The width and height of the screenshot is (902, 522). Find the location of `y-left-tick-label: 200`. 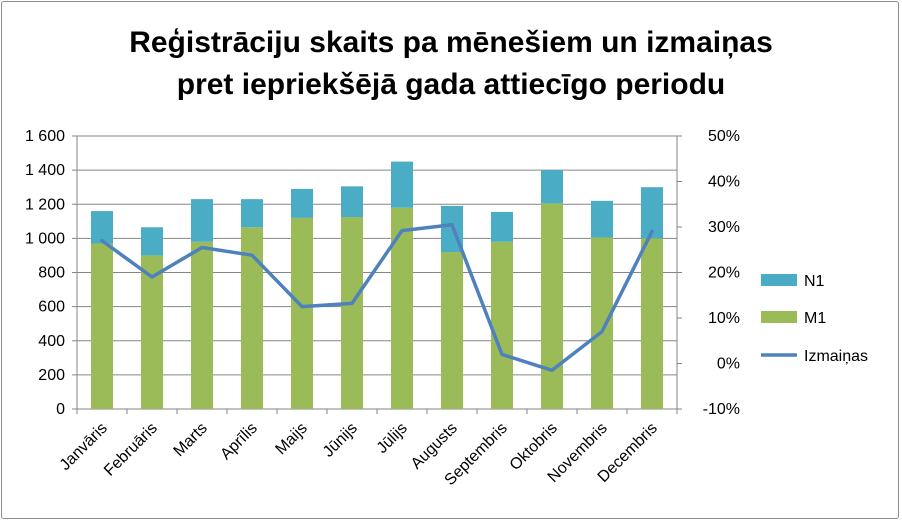

y-left-tick-label: 200 is located at coordinates (51, 375).